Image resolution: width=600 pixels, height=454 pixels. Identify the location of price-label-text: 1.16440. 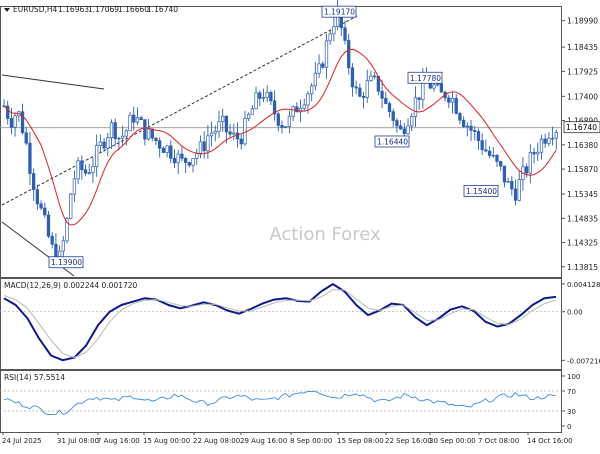
(392, 141).